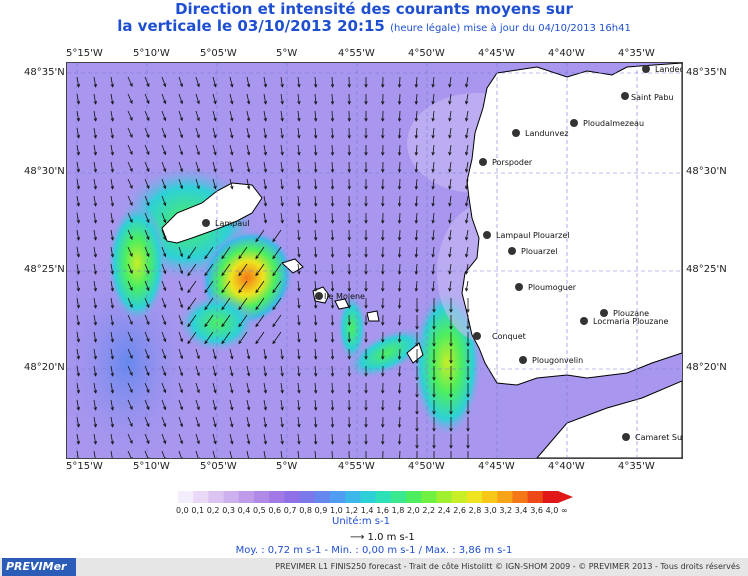 Image resolution: width=748 pixels, height=576 pixels. I want to click on colorbar-label: 0,7, so click(290, 510).